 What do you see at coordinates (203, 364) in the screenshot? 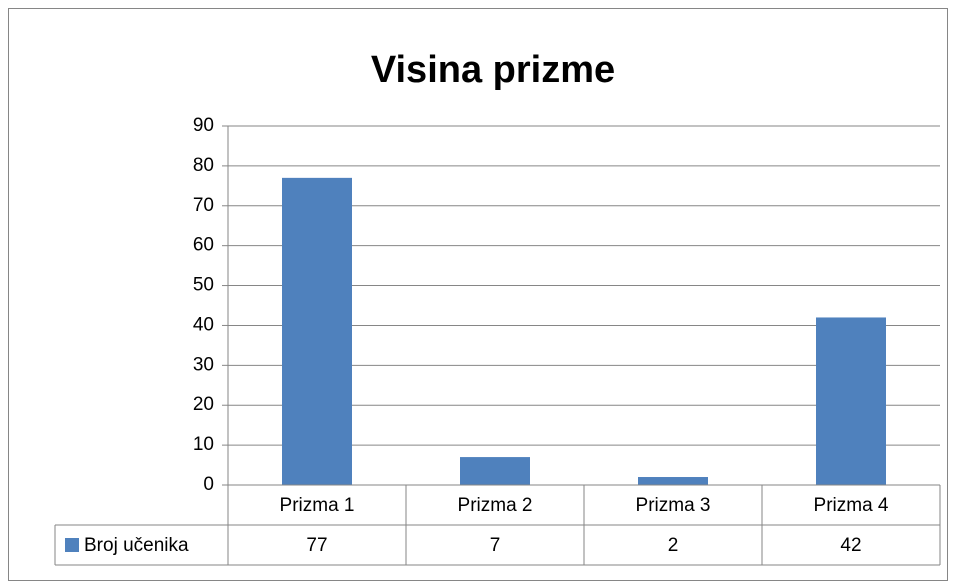
I see `y-tick-label: 30` at bounding box center [203, 364].